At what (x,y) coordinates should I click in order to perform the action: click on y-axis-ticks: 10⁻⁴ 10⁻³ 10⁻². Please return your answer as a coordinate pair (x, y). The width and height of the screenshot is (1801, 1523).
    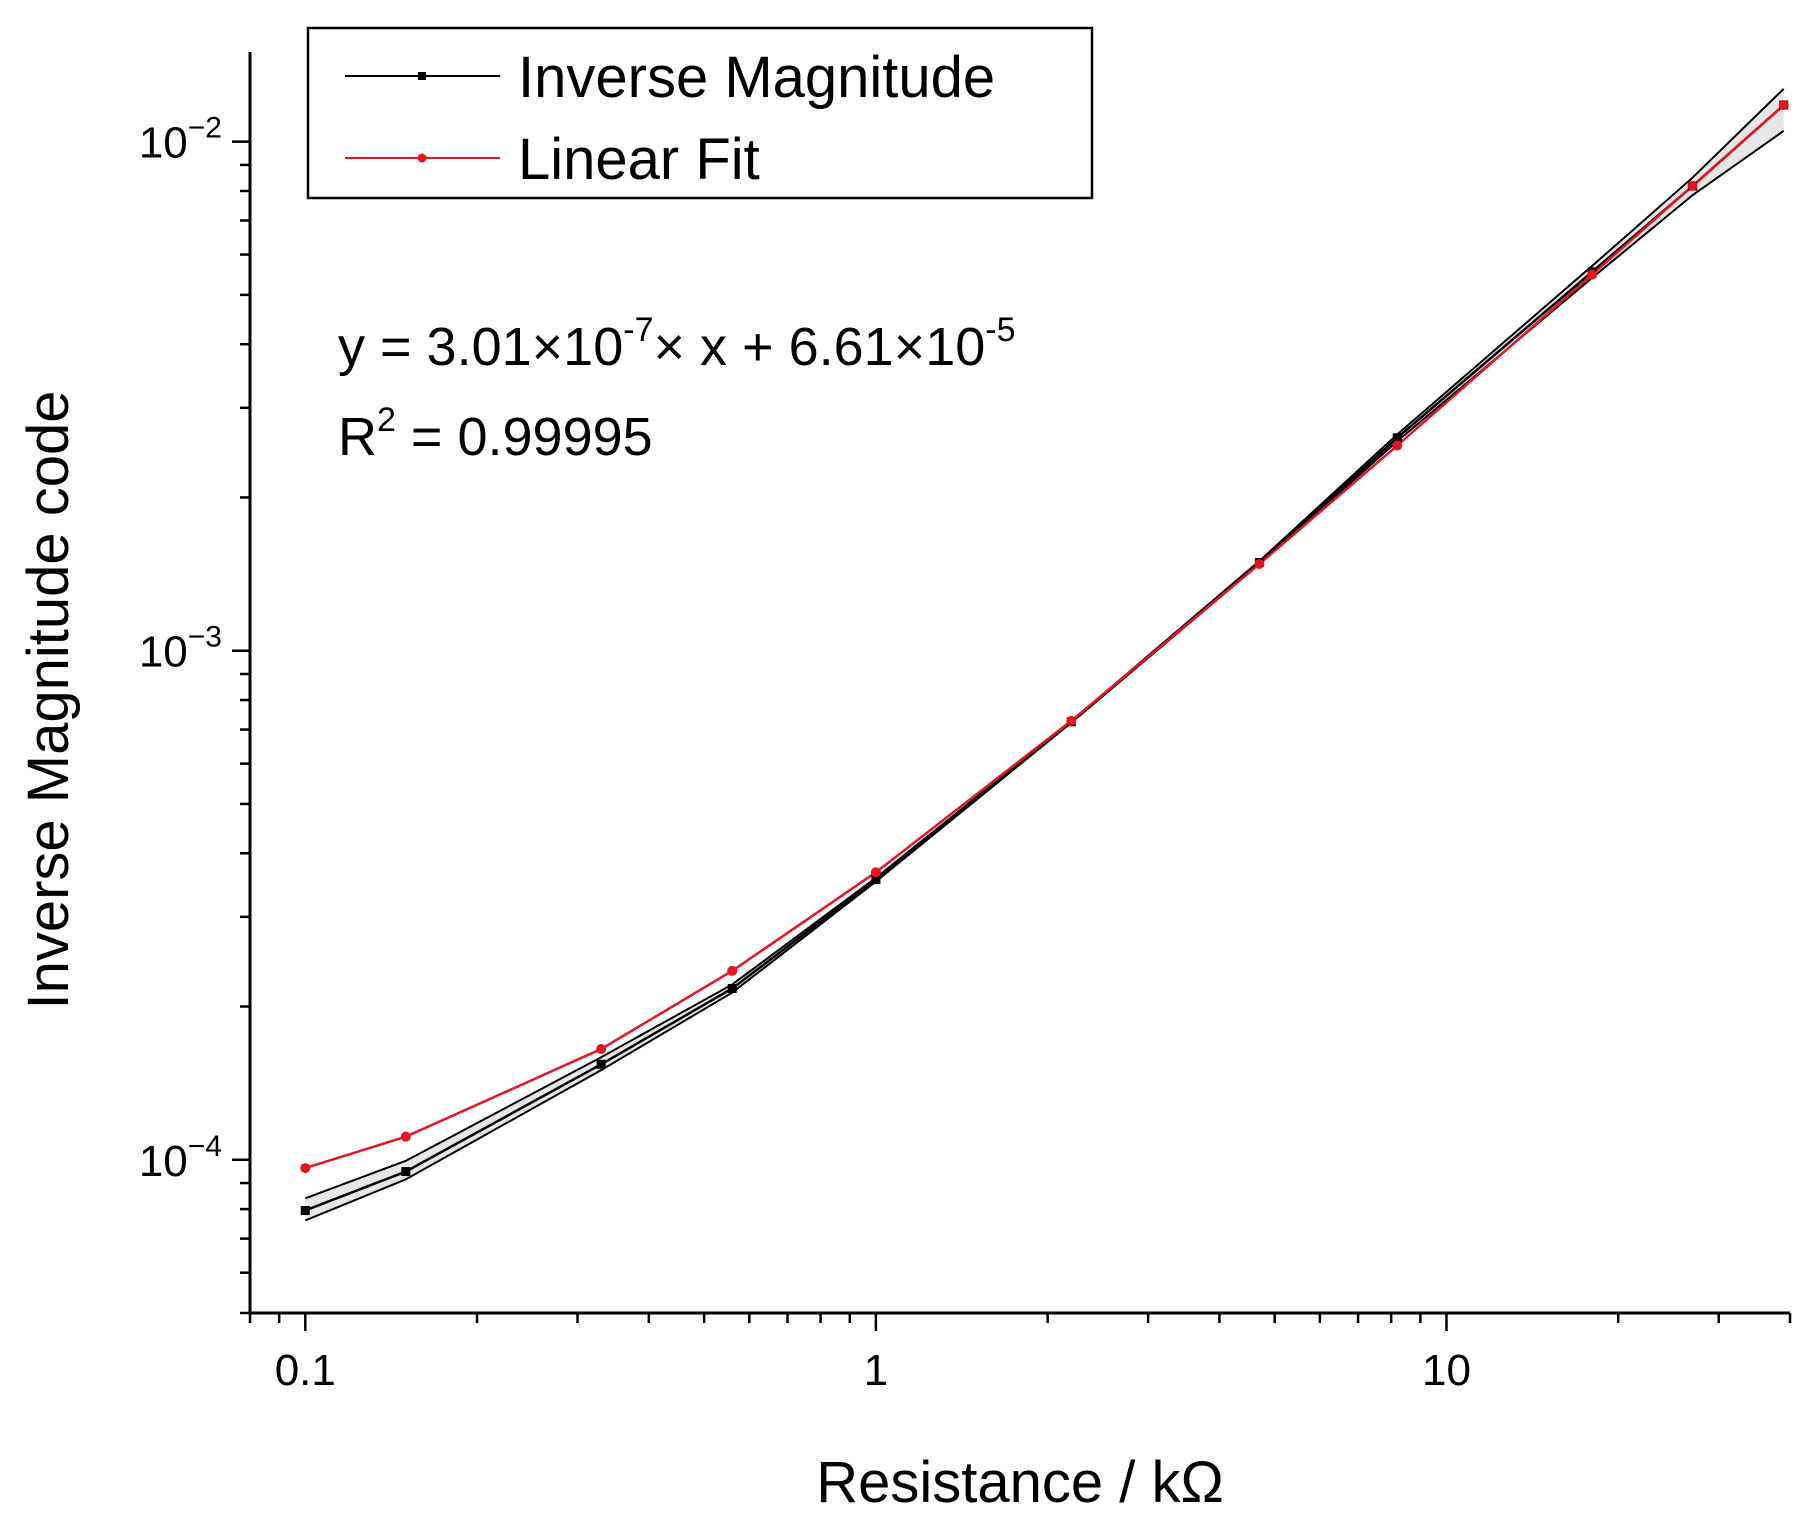
    Looking at the image, I should click on (194, 713).